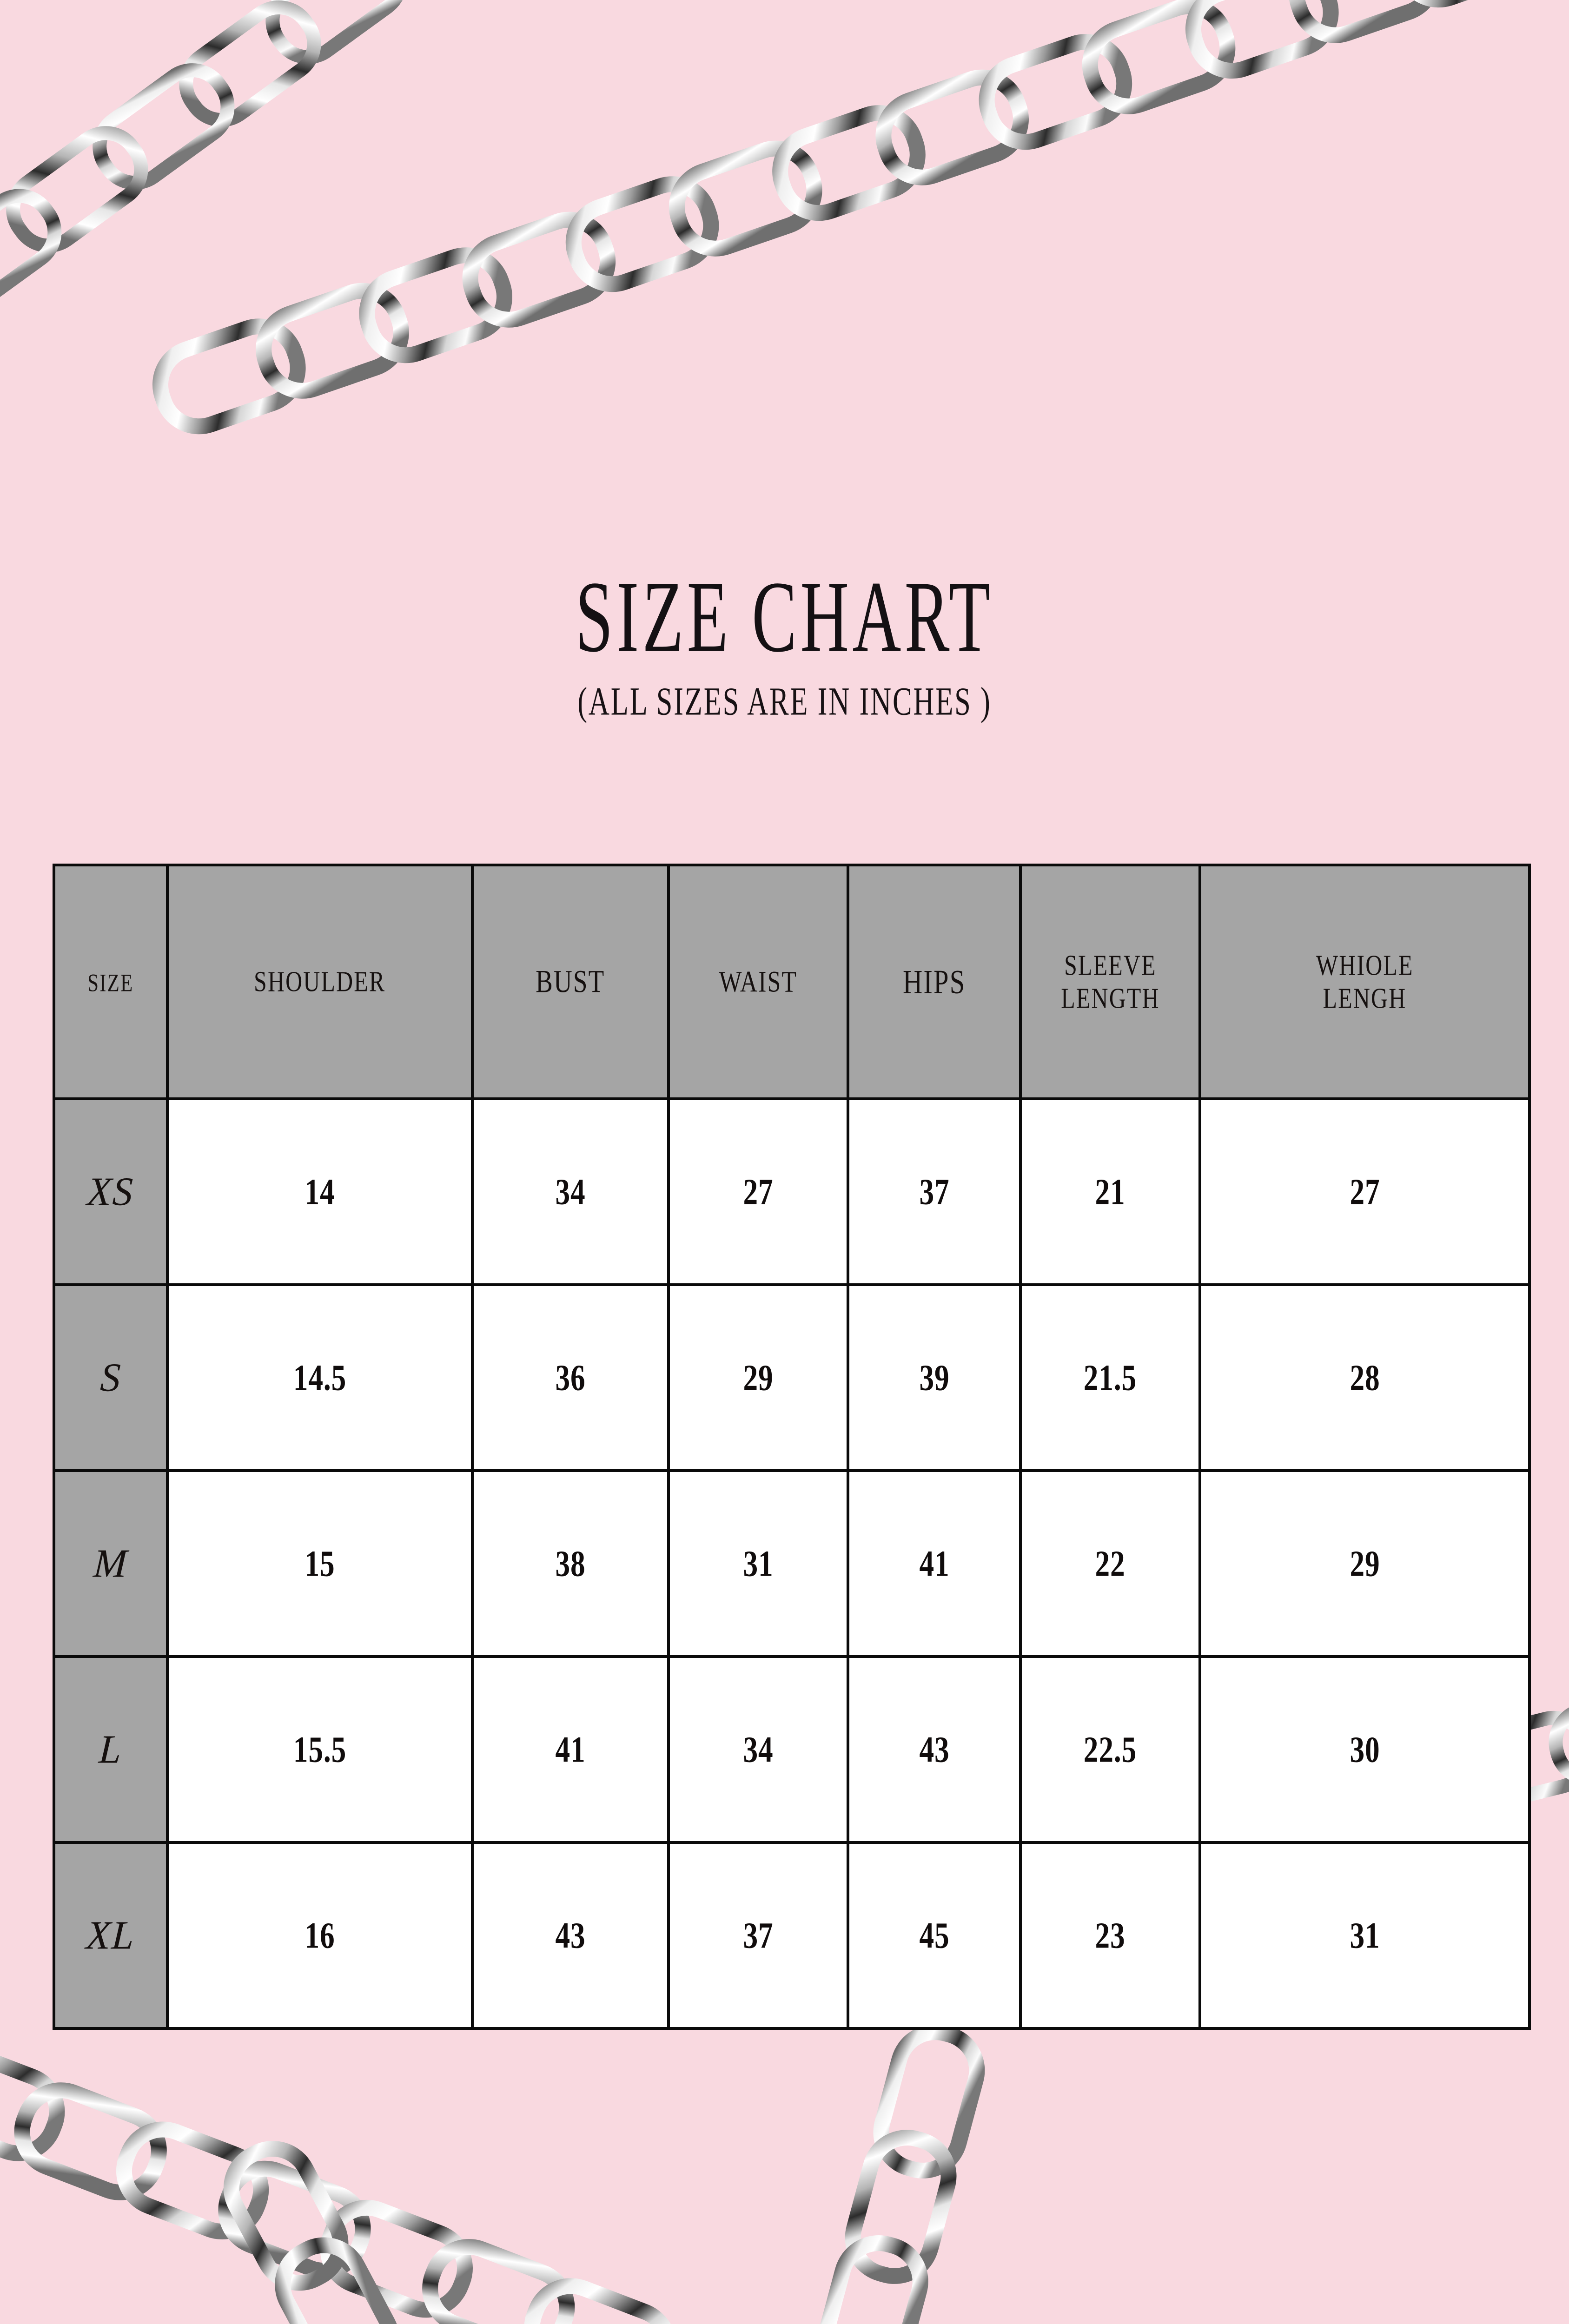 Image resolution: width=1569 pixels, height=2324 pixels. I want to click on column-header-hips: HIPS, so click(935, 982).